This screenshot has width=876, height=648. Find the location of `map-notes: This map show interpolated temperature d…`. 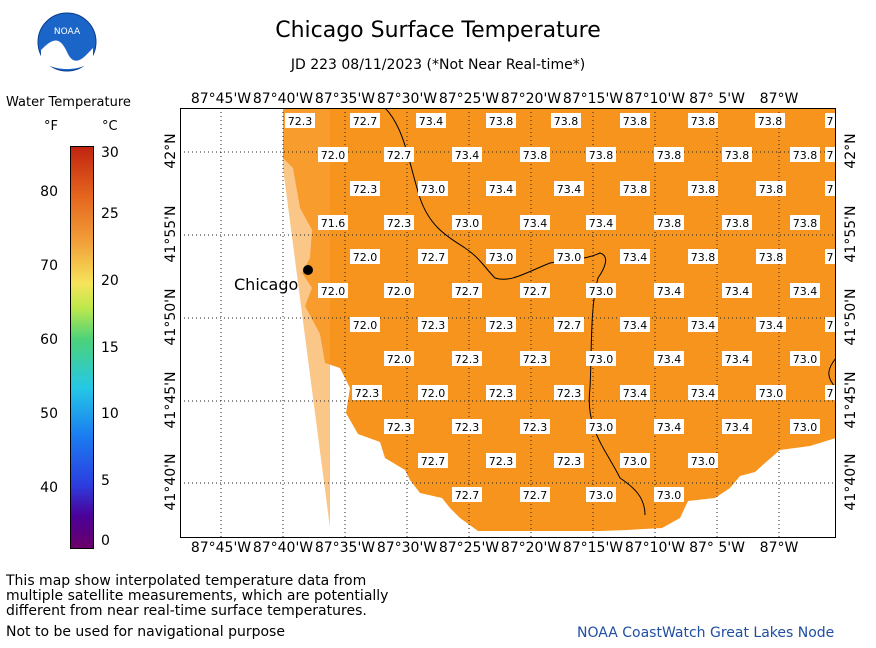

map-notes: This map show interpolated temperature d… is located at coordinates (197, 596).